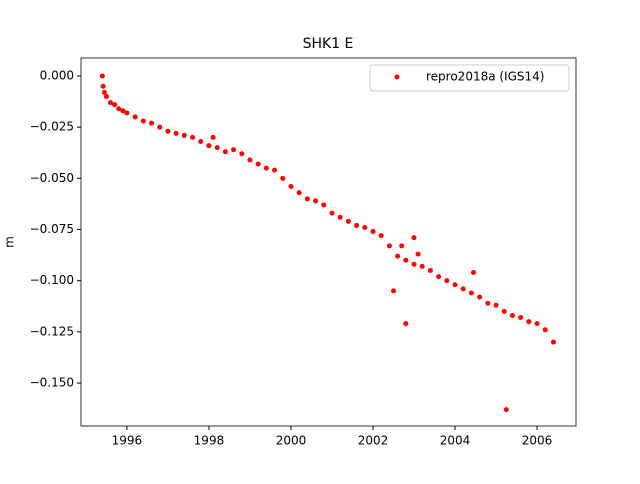 Image resolution: width=640 pixels, height=484 pixels. Describe the element at coordinates (485, 77) in the screenshot. I see `legend-label: repro2018a (IGS14)` at that location.